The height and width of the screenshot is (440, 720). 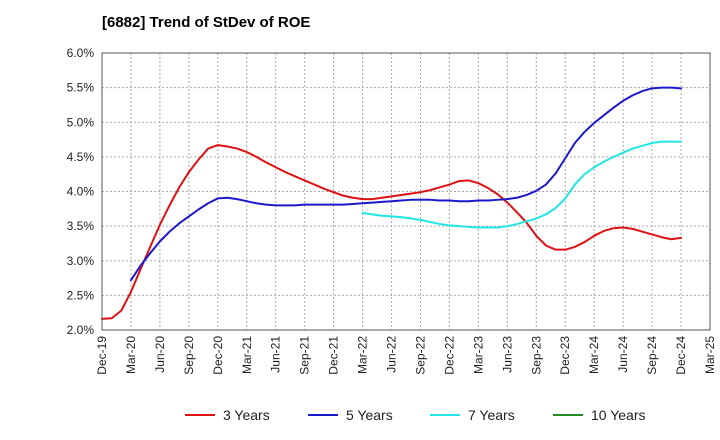 What do you see at coordinates (102, 355) in the screenshot?
I see `x-tick-label: Dec-19` at bounding box center [102, 355].